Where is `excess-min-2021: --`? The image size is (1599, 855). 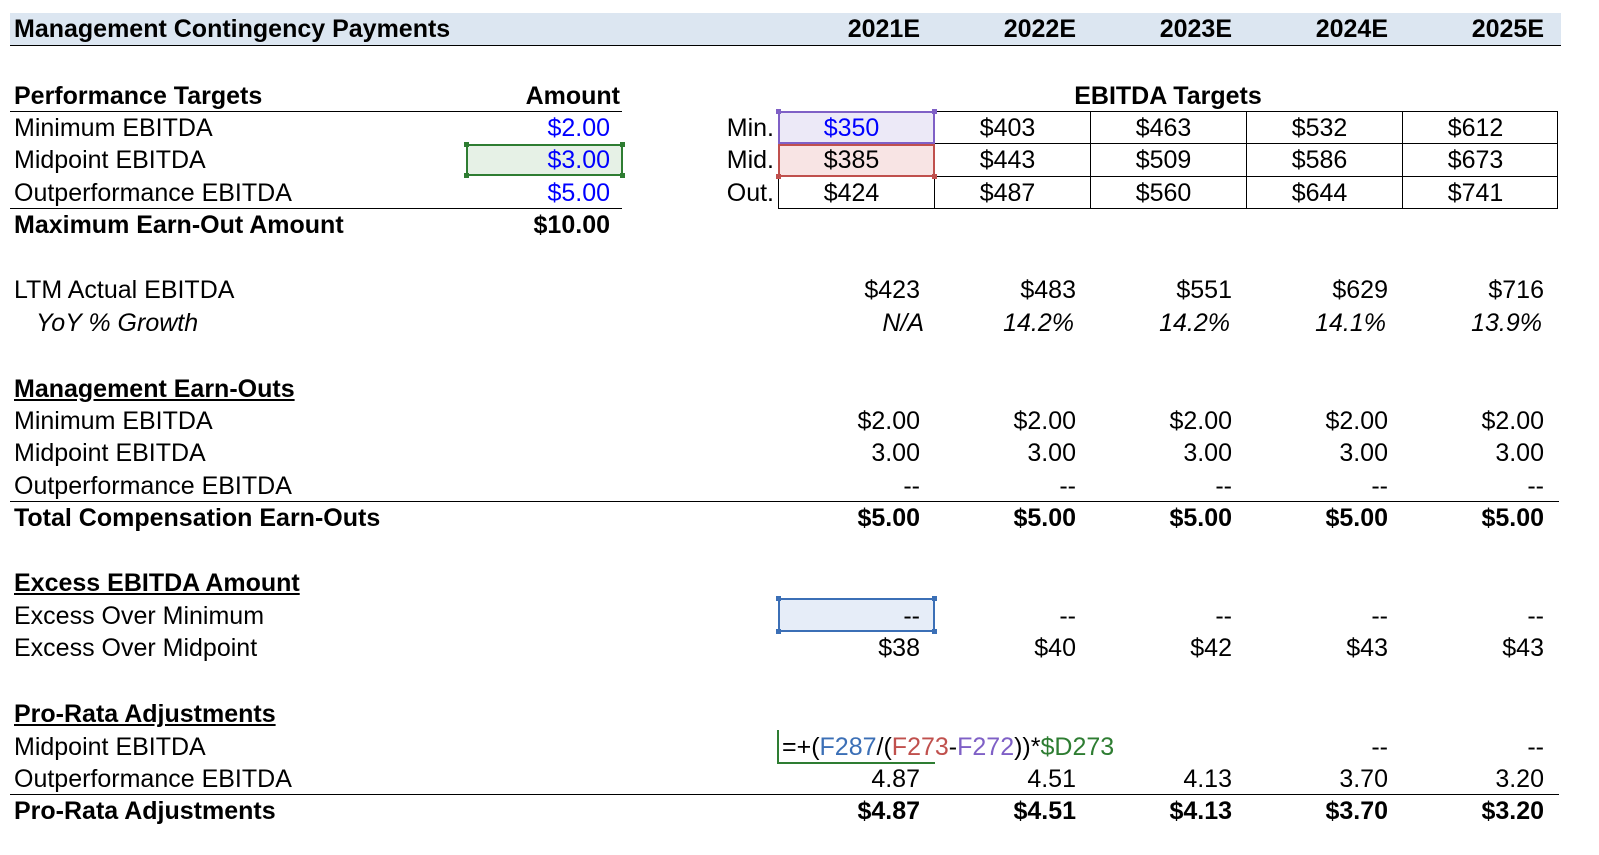
excess-min-2021: -- is located at coordinates (911, 616).